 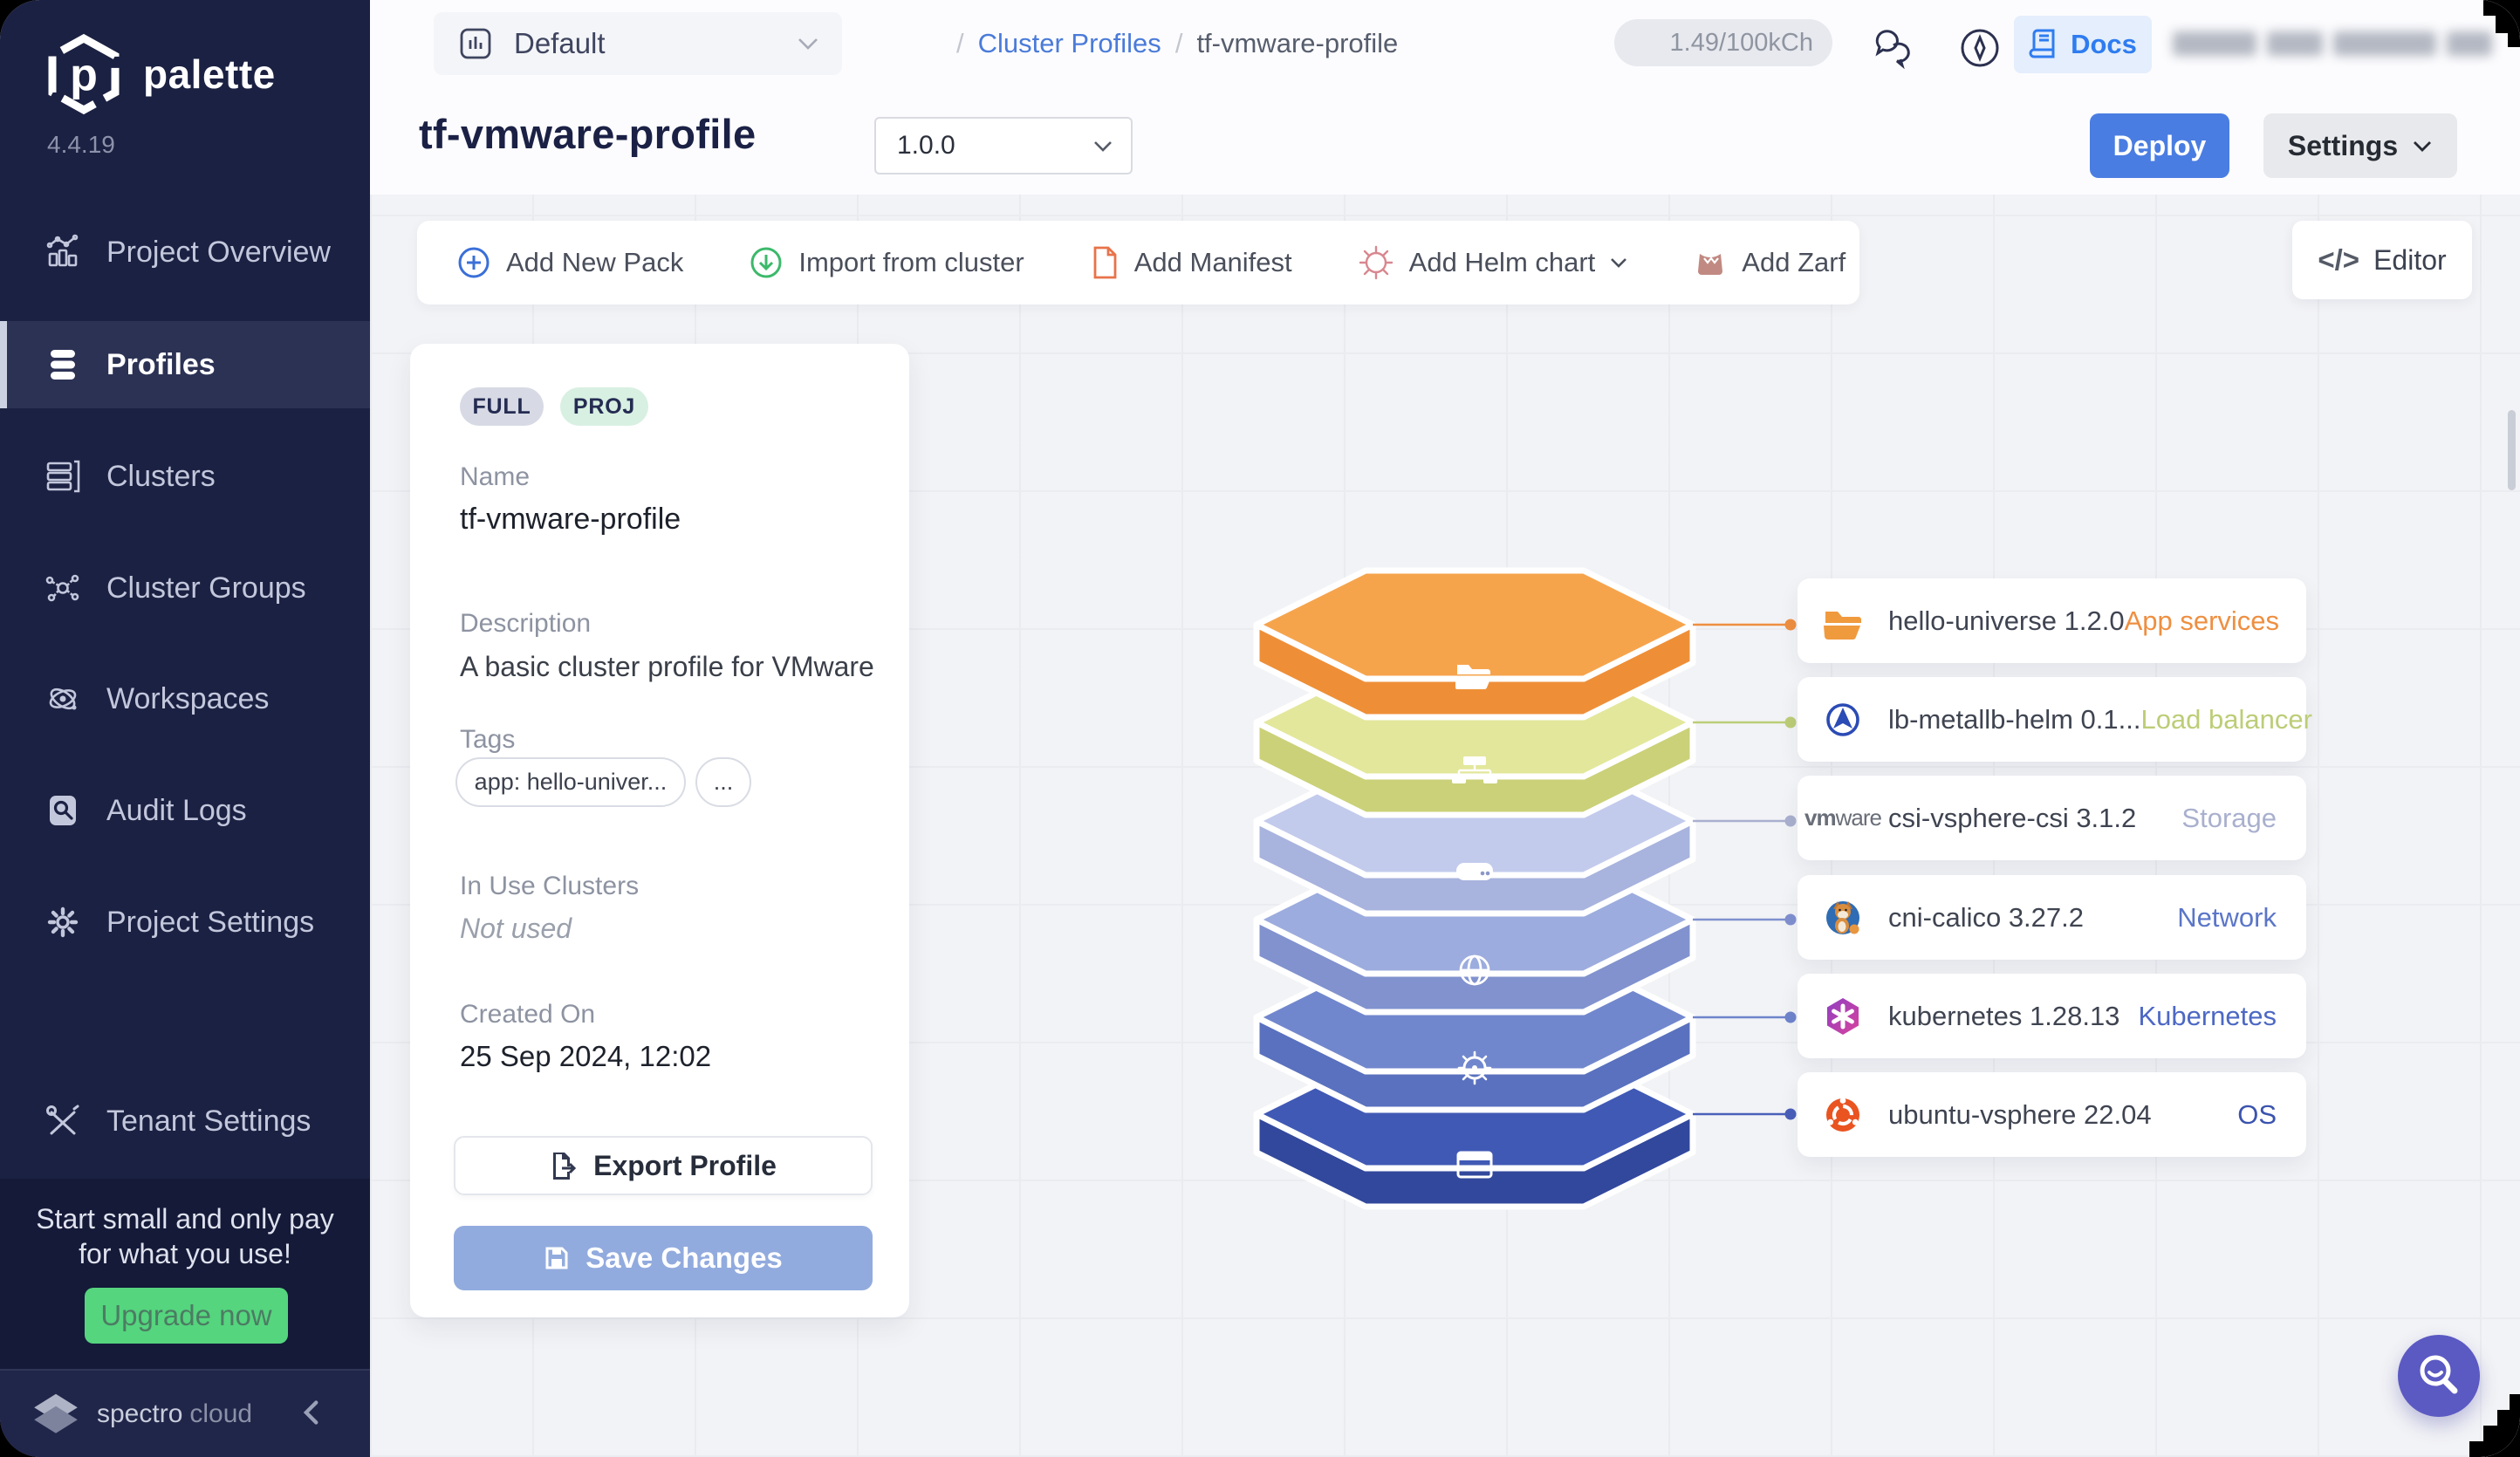 I want to click on save-changes-label: Save Changes, so click(x=684, y=1258).